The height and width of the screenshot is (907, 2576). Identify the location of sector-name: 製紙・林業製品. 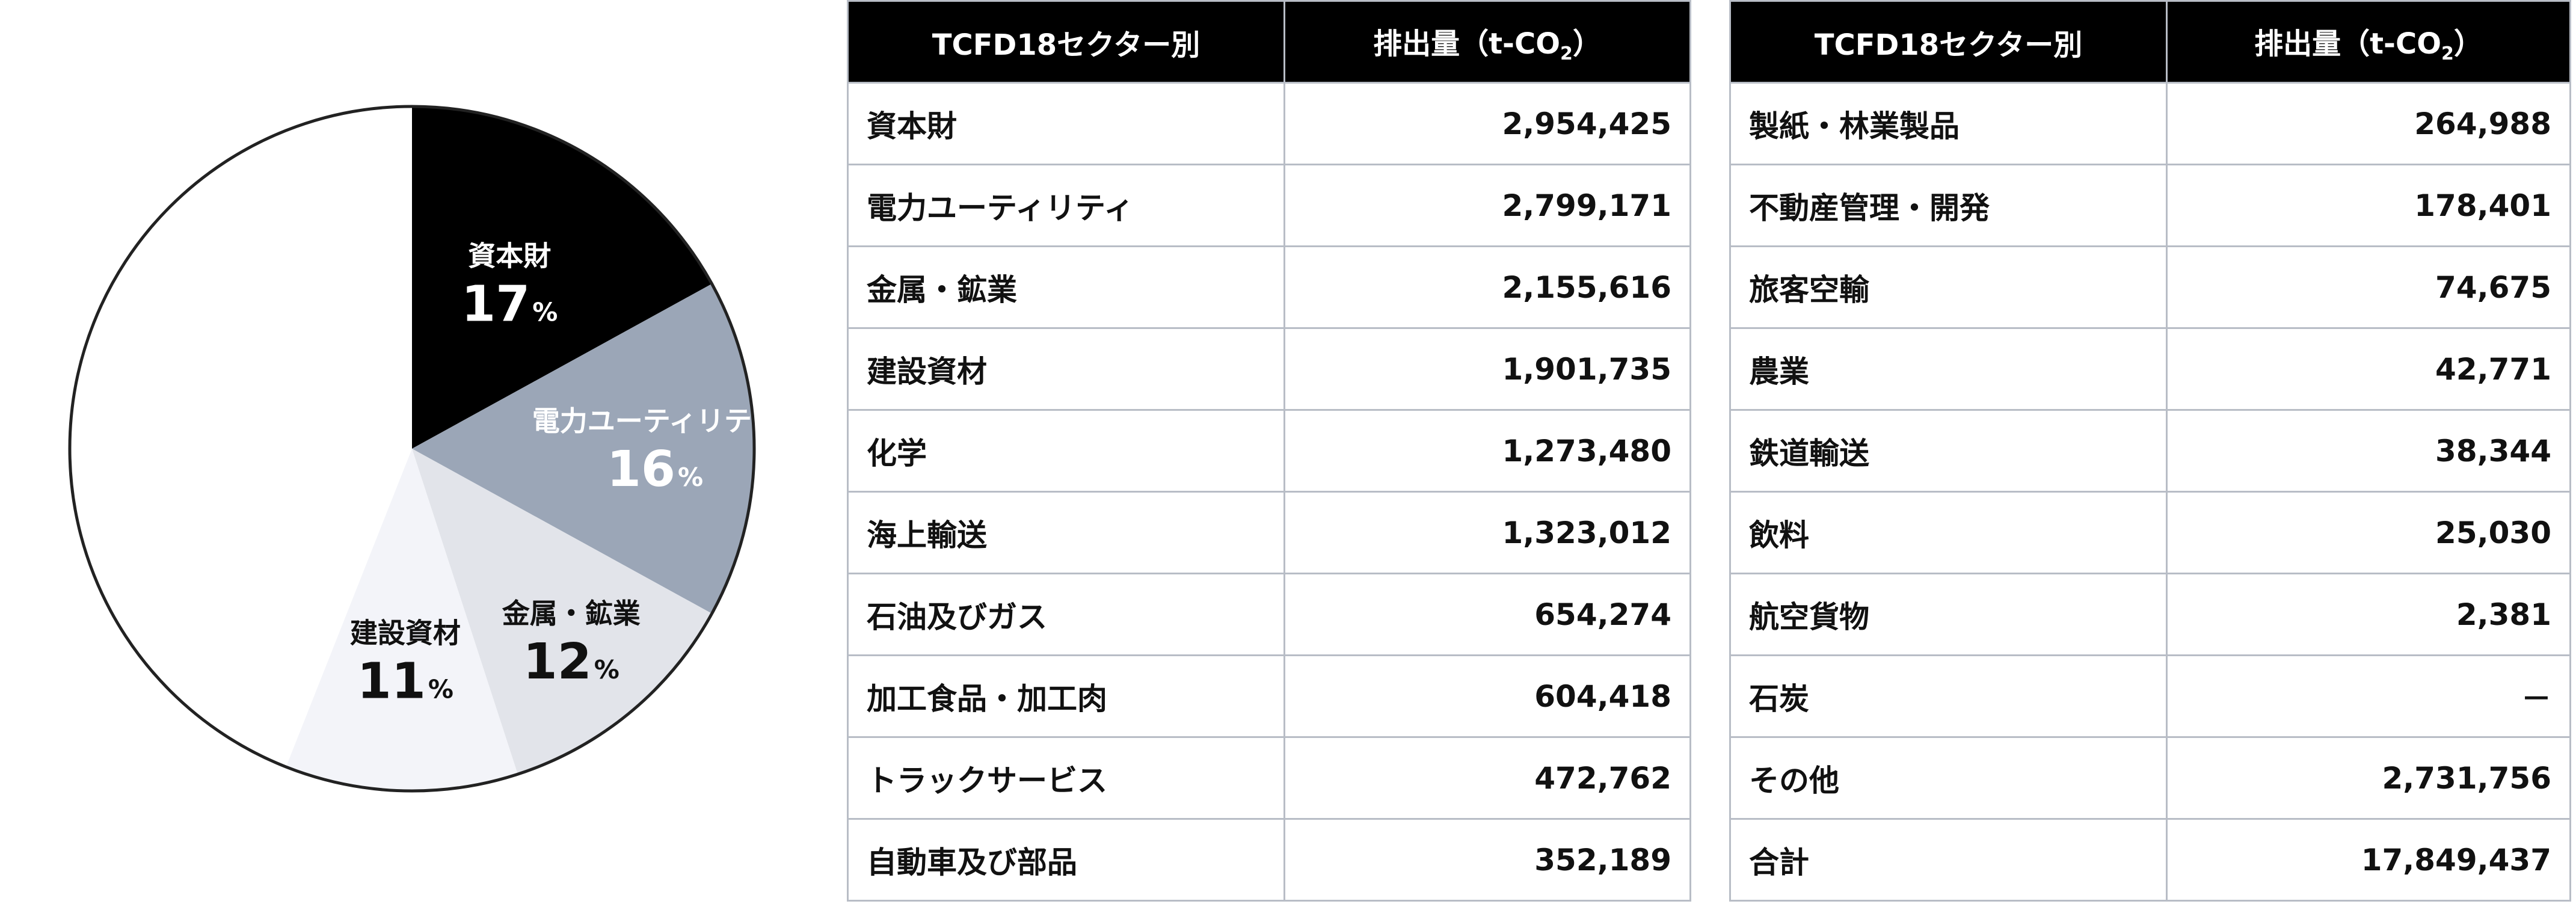
(1949, 123).